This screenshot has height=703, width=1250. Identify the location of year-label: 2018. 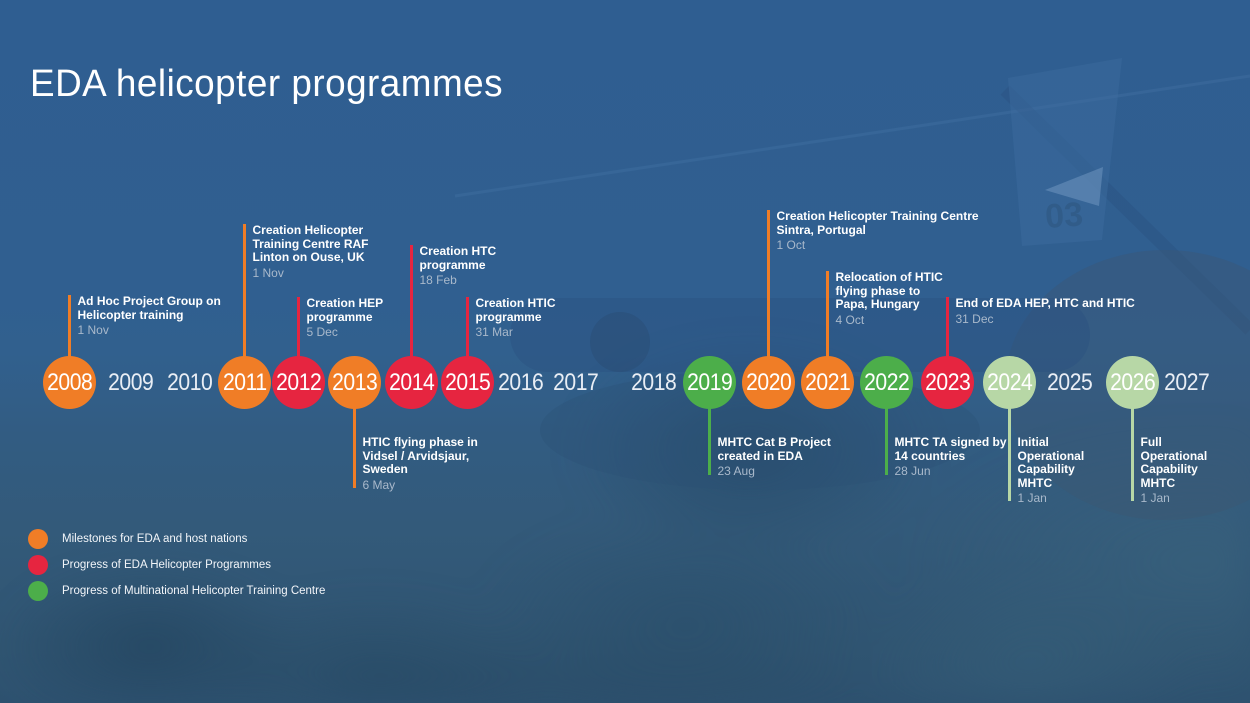
(653, 382).